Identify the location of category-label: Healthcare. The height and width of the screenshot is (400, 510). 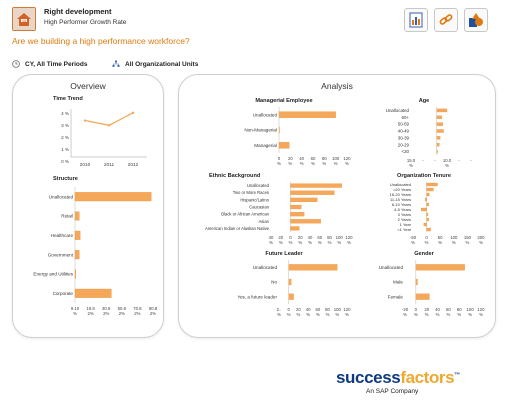
(62, 235).